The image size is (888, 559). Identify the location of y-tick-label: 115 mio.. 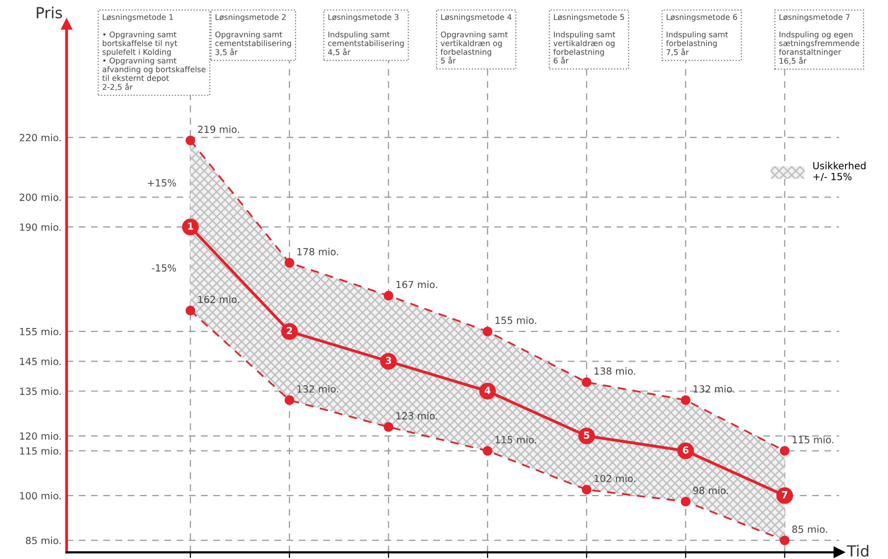
(40, 451).